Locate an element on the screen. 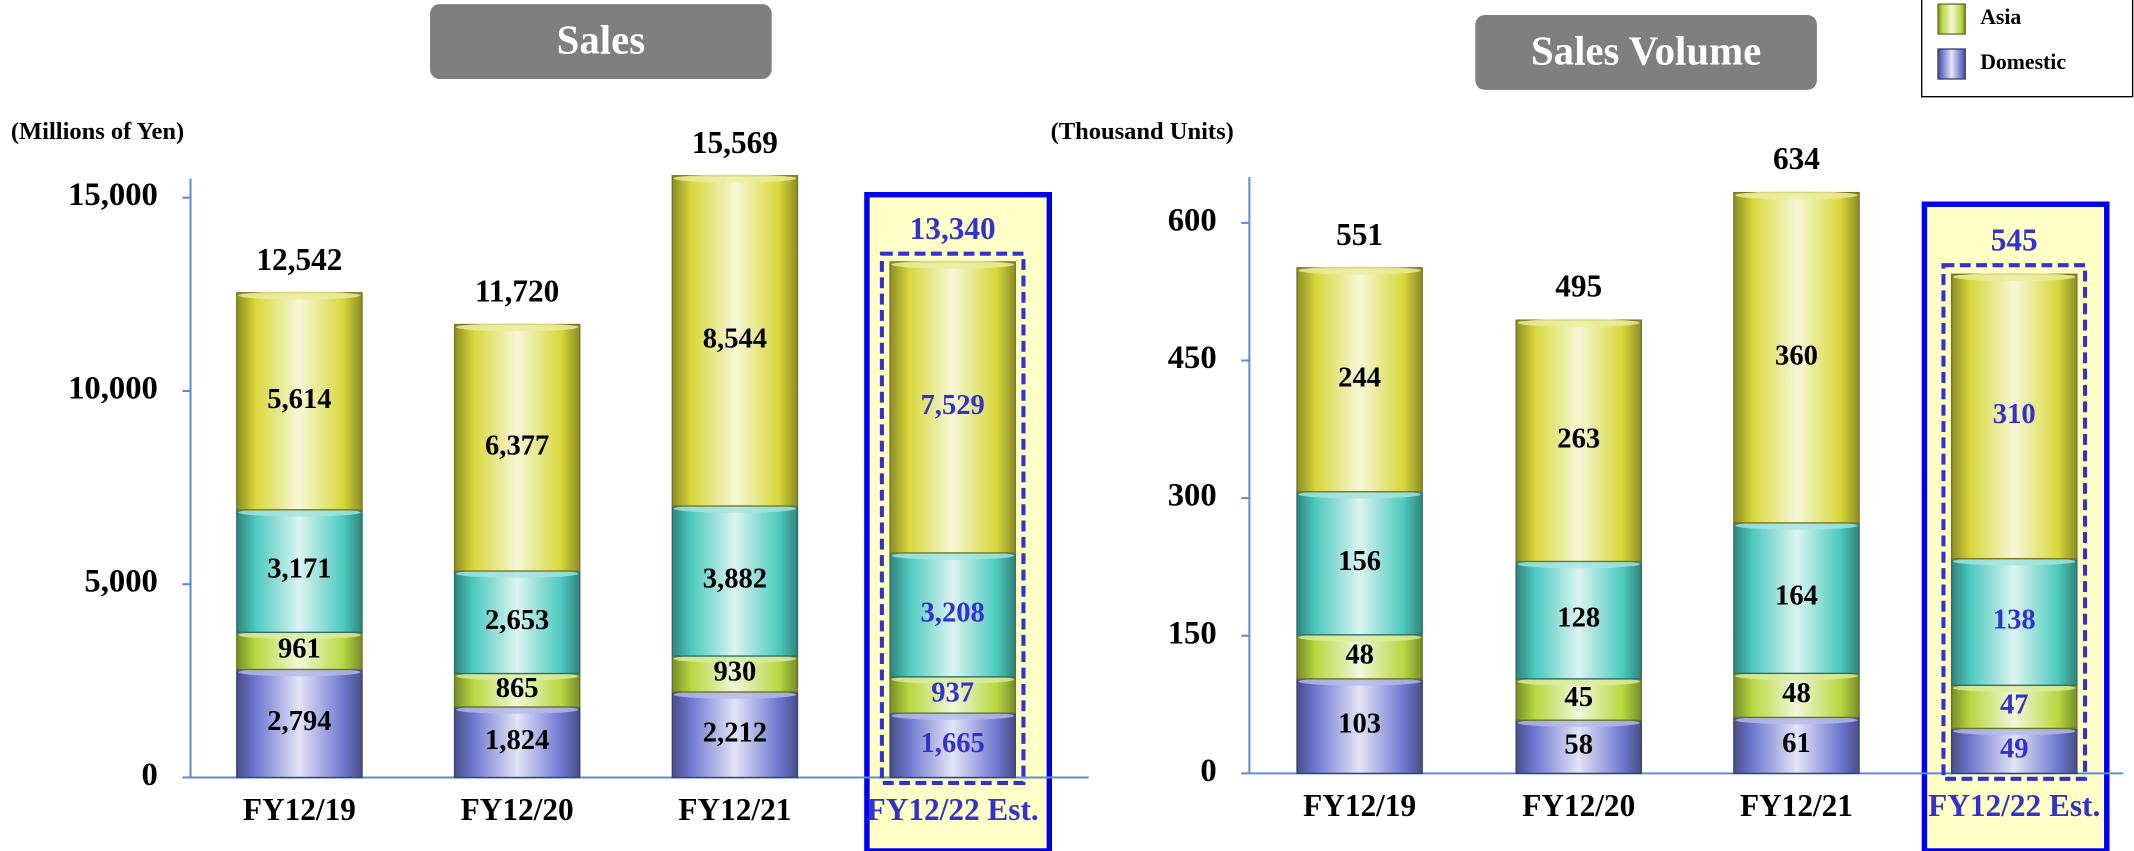 The image size is (2134, 851). total-label: 495 is located at coordinates (1578, 285).